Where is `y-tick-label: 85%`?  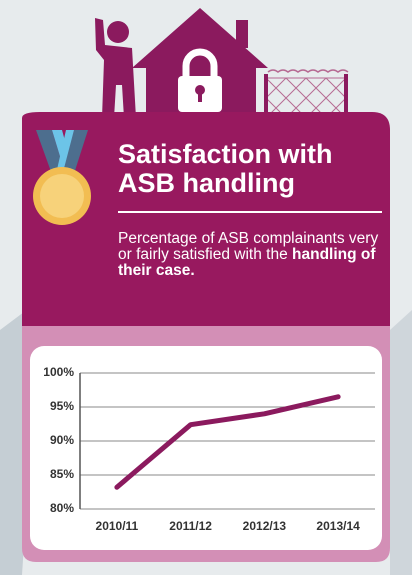
y-tick-label: 85% is located at coordinates (62, 474).